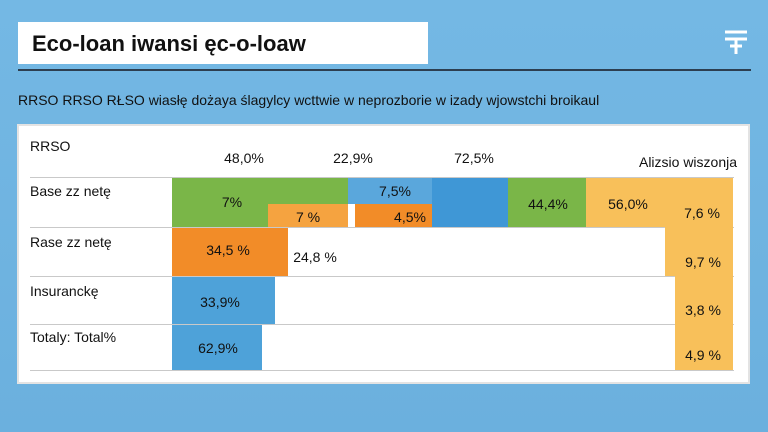 This screenshot has height=432, width=768. I want to click on green-block, so click(547, 202).